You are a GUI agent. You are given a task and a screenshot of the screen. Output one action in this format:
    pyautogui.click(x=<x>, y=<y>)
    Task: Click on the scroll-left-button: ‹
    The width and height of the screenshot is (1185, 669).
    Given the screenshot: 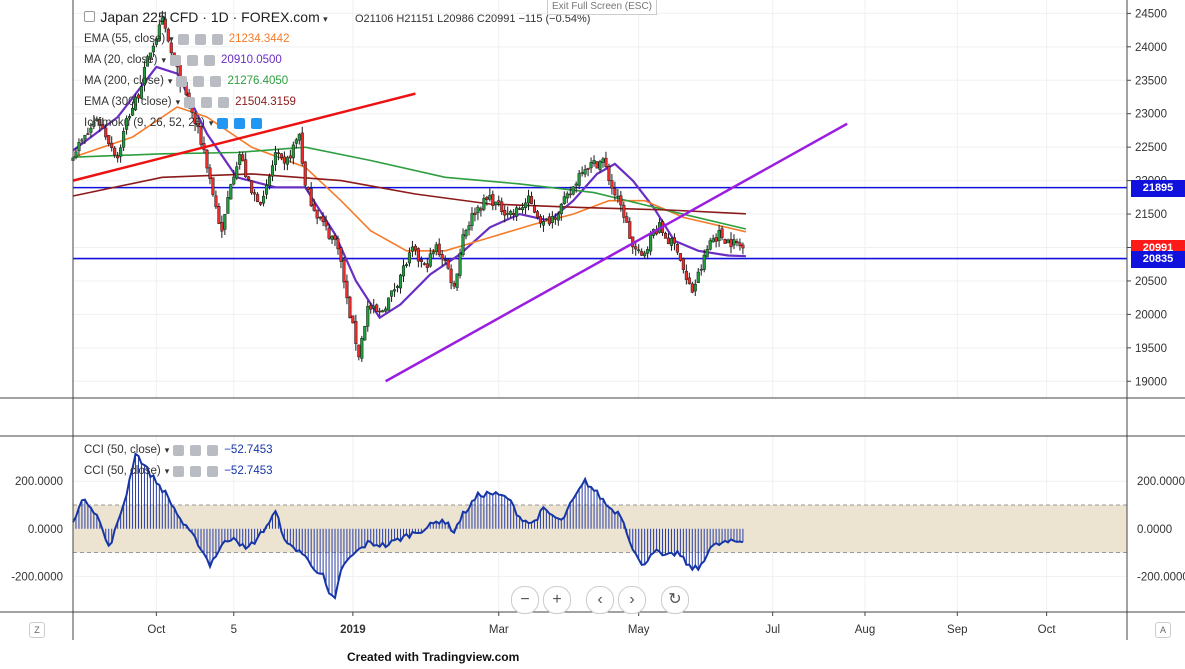 What is the action you would take?
    pyautogui.click(x=600, y=600)
    